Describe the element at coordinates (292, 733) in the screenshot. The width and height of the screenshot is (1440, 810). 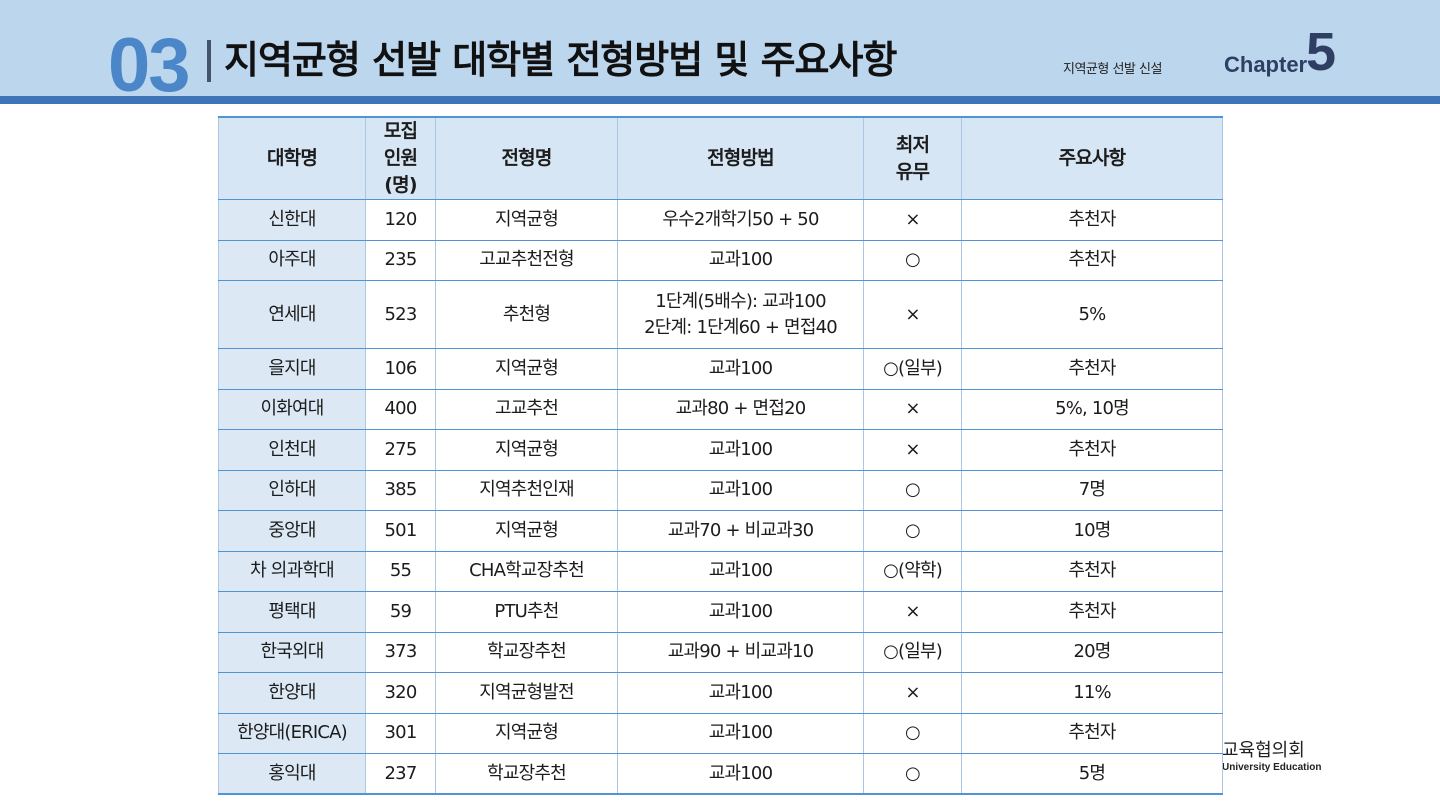
I see `cell-university: 한양대(ERICA)` at that location.